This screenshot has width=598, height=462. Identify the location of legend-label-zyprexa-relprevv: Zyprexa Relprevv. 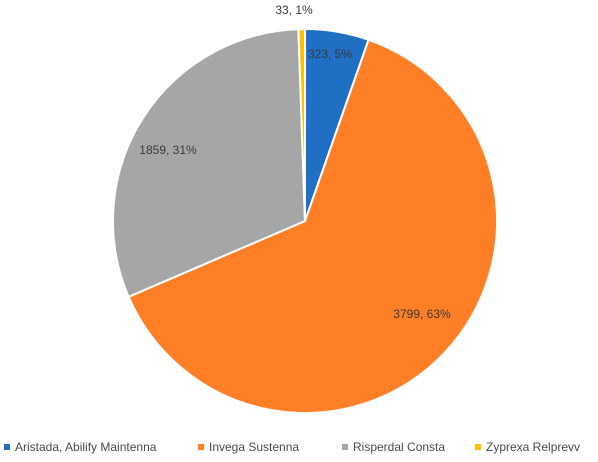
(533, 447).